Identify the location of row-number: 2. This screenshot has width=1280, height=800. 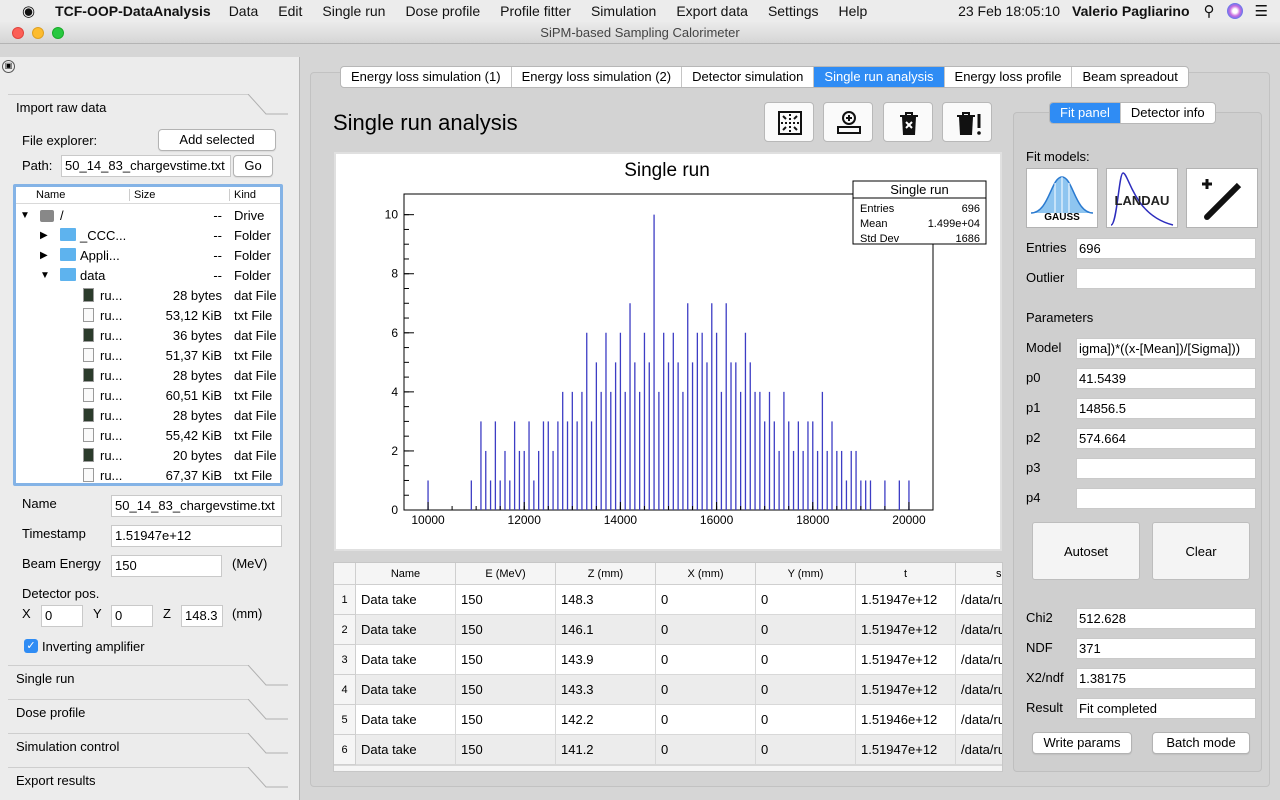
(345, 630).